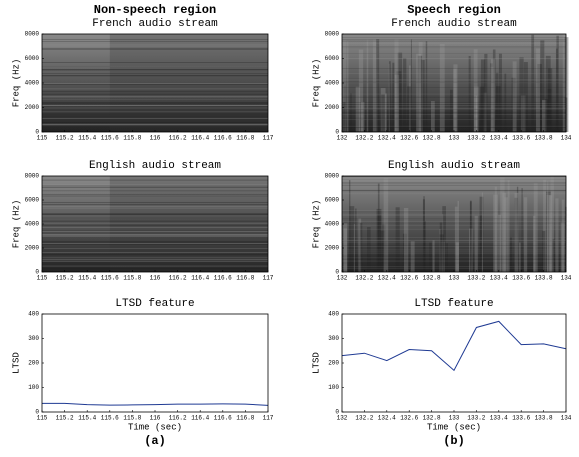 The height and width of the screenshot is (457, 579). What do you see at coordinates (364, 278) in the screenshot?
I see `x-tick-label: 132.2` at bounding box center [364, 278].